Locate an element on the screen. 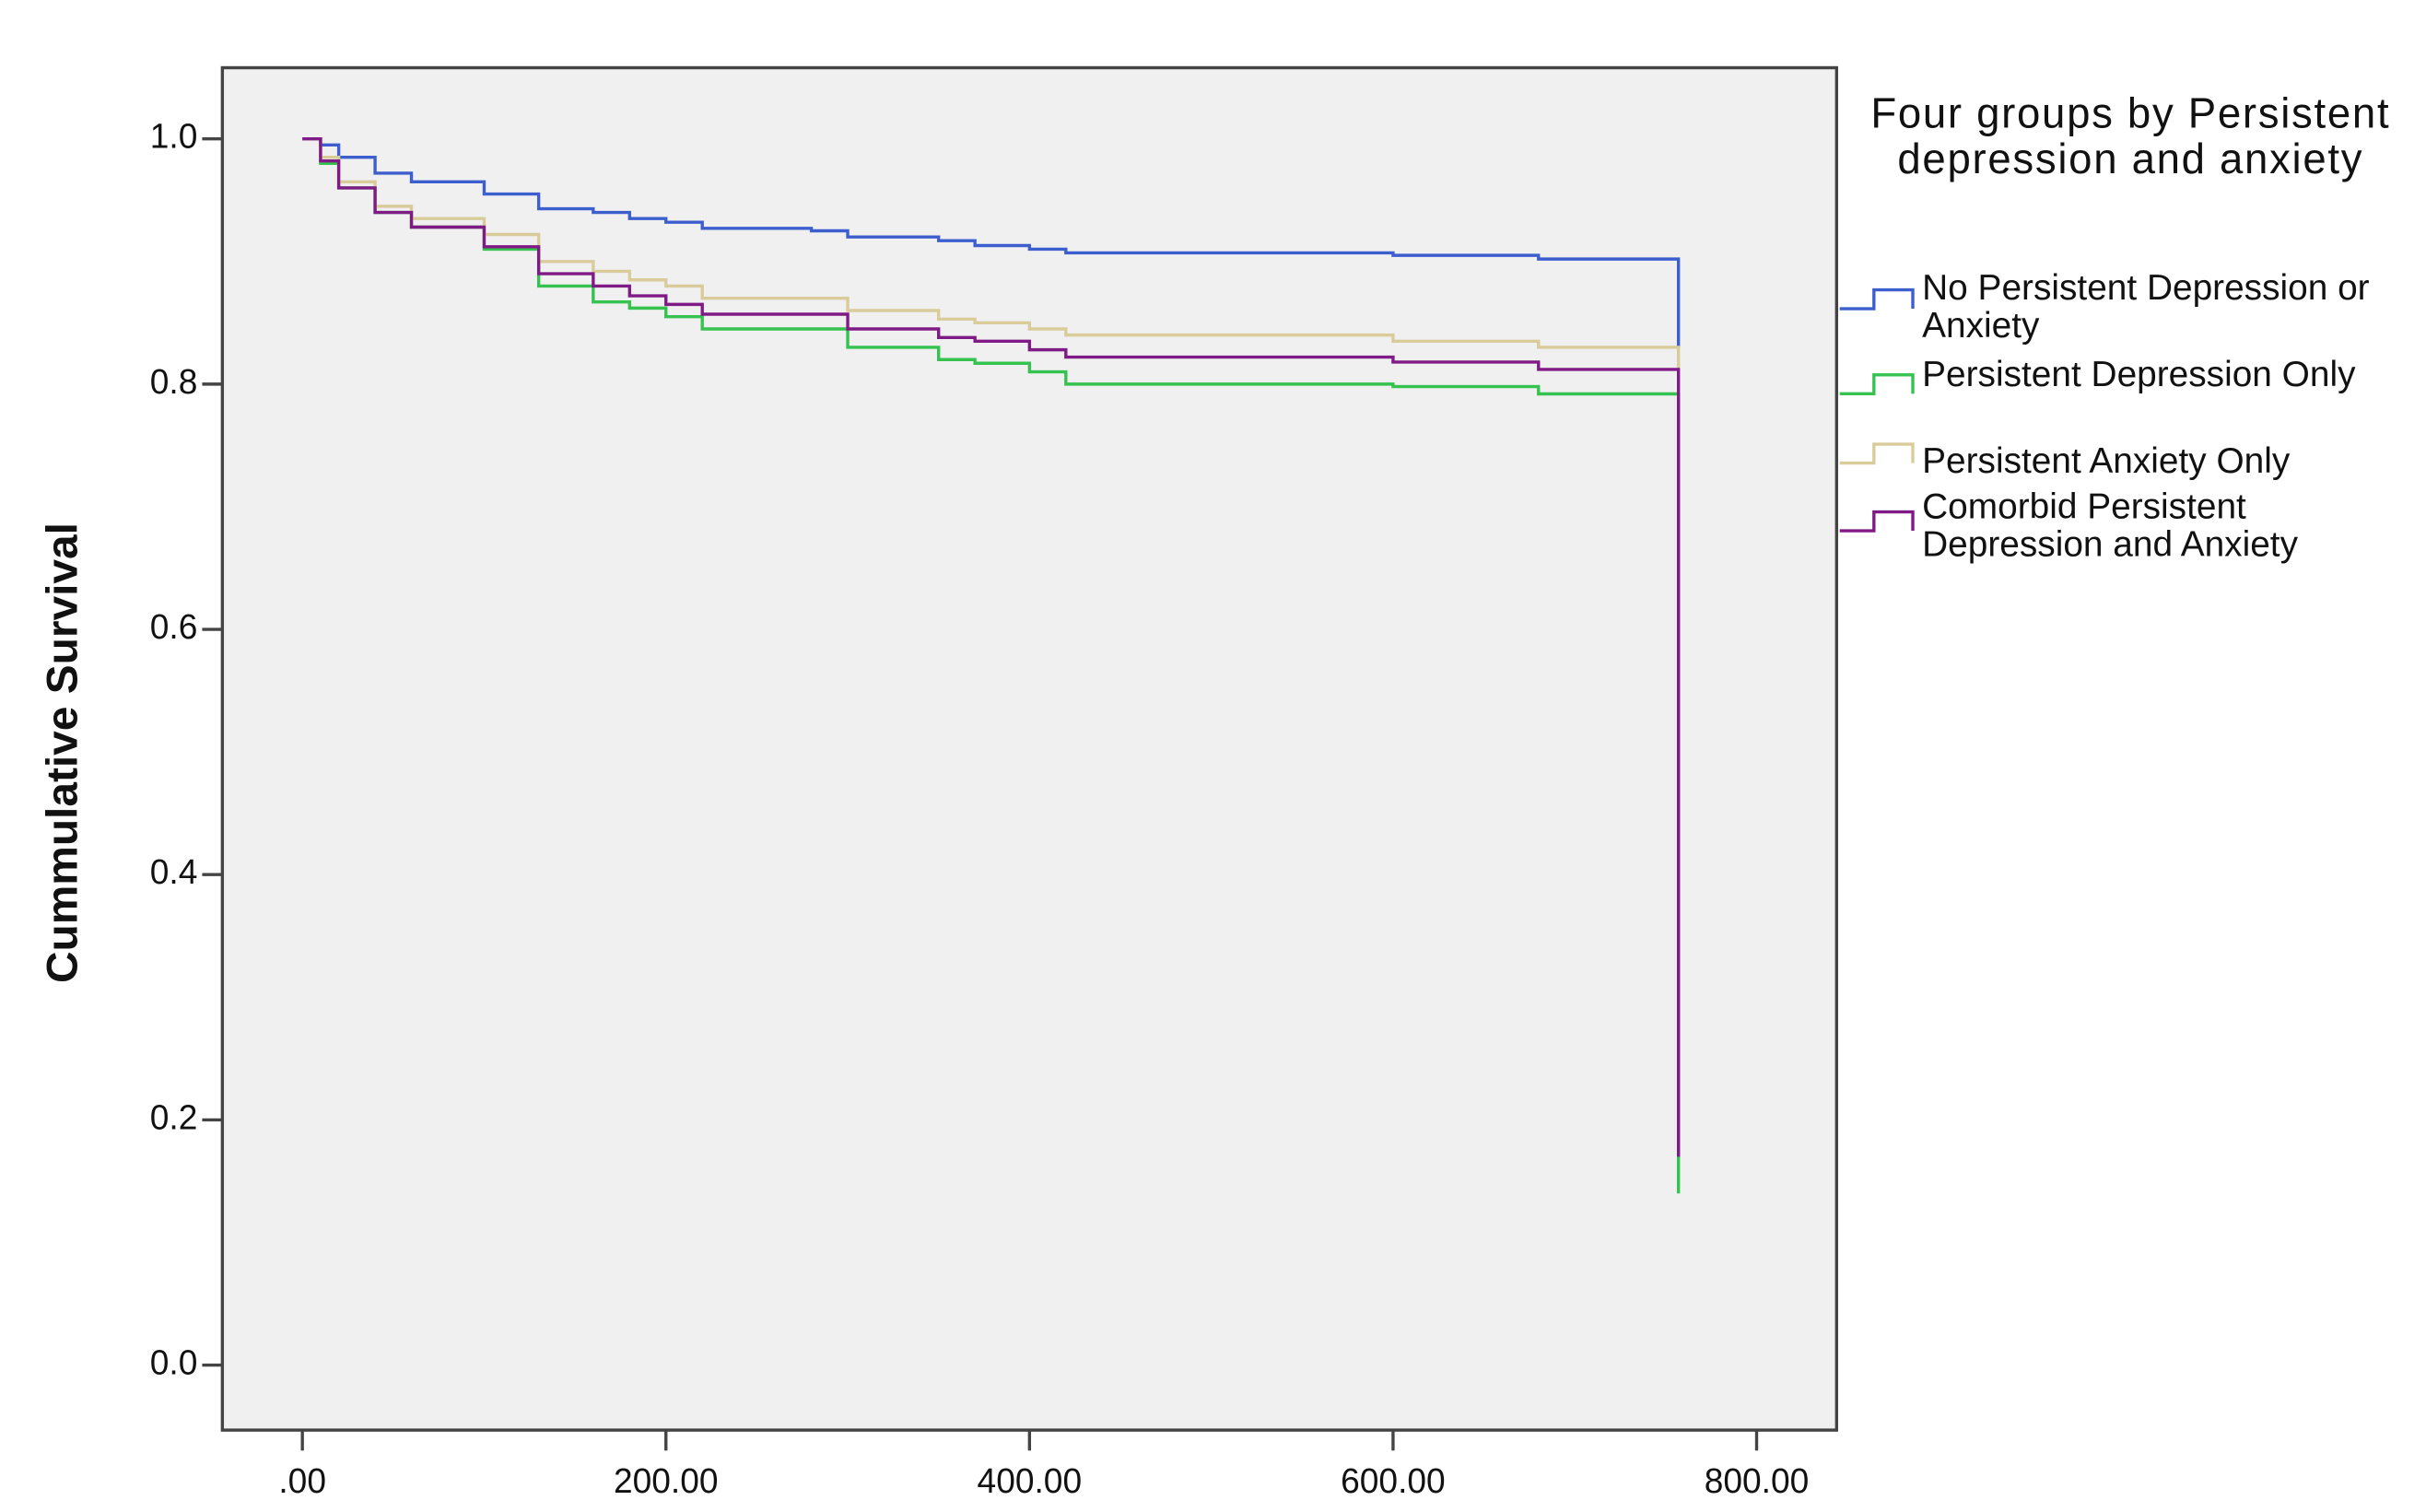  y-tick-label: 0.6 is located at coordinates (174, 626).